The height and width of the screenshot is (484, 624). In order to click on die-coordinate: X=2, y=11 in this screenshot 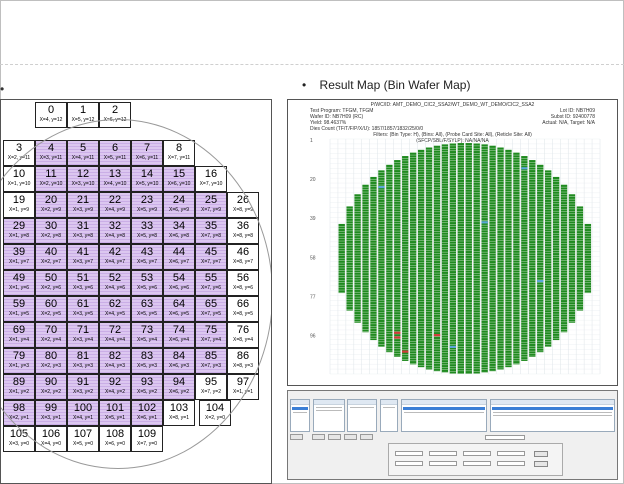, I will do `click(19, 158)`.